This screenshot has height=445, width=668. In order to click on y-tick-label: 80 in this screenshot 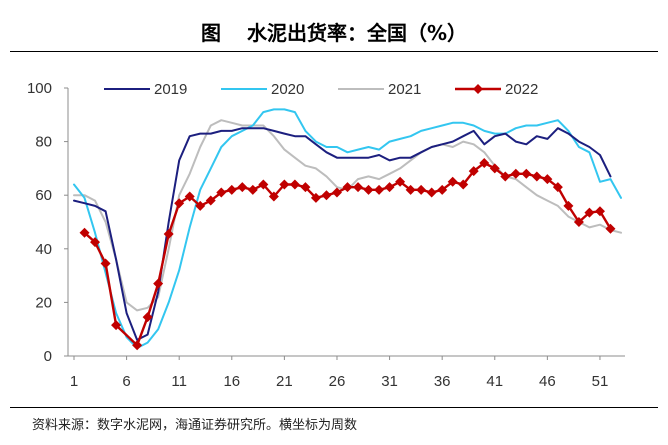, I will do `click(43, 142)`.